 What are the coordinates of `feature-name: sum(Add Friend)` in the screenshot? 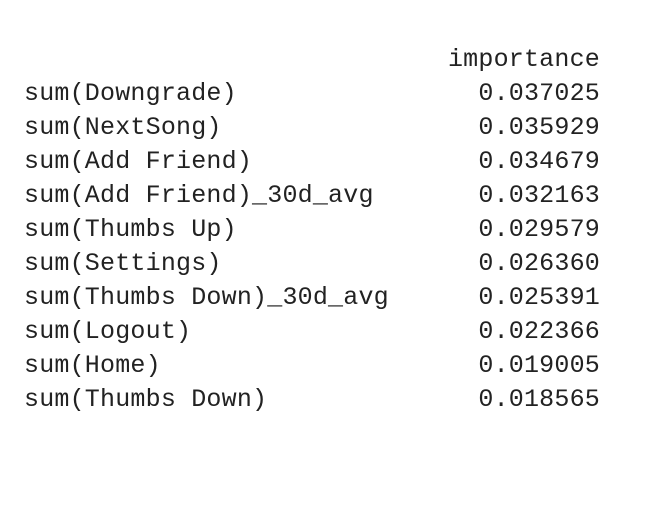 It's located at (138, 161).